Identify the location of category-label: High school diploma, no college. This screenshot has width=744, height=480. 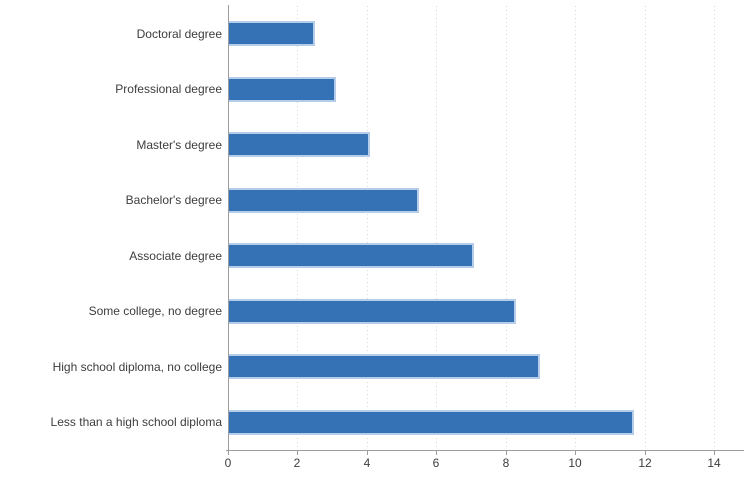
(137, 367).